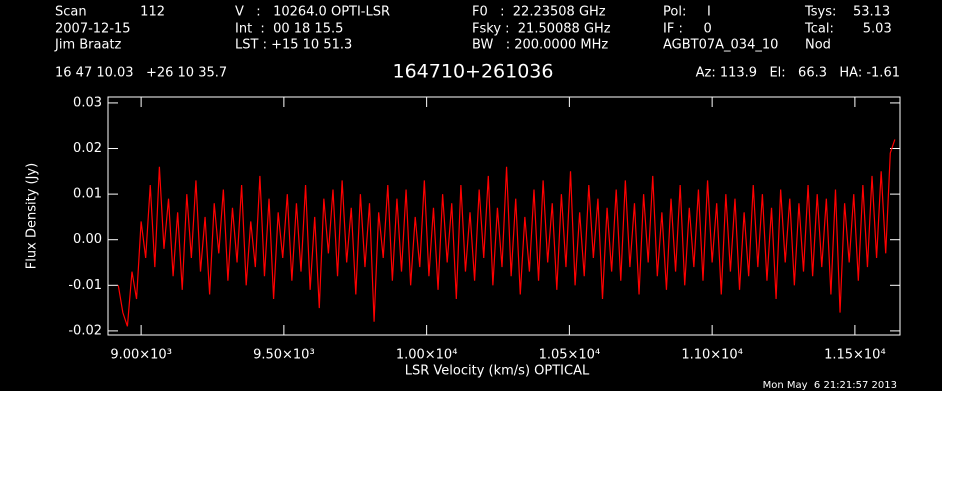 This screenshot has width=962, height=490. I want to click on timestamp: Mon May 6 21:21:57 2013, so click(830, 385).